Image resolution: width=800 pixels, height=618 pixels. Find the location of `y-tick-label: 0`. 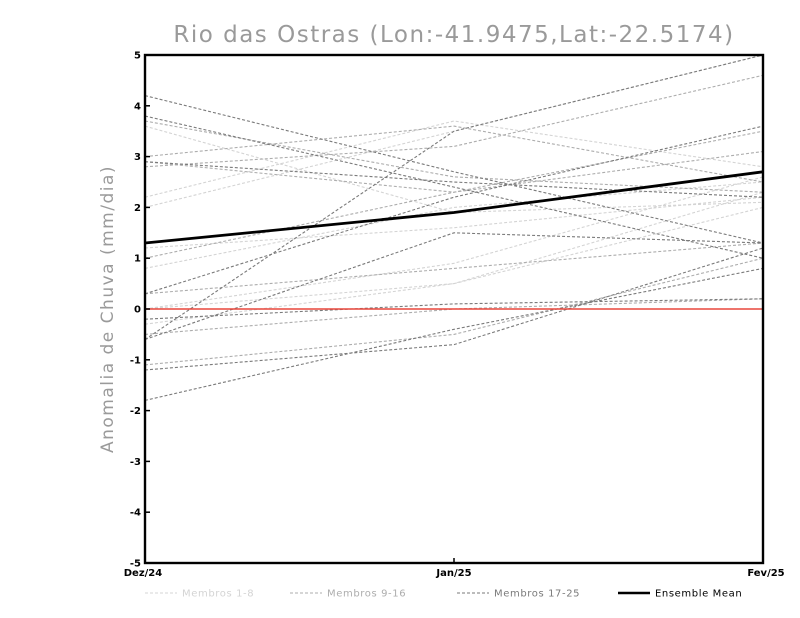

y-tick-label: 0 is located at coordinates (137, 310).